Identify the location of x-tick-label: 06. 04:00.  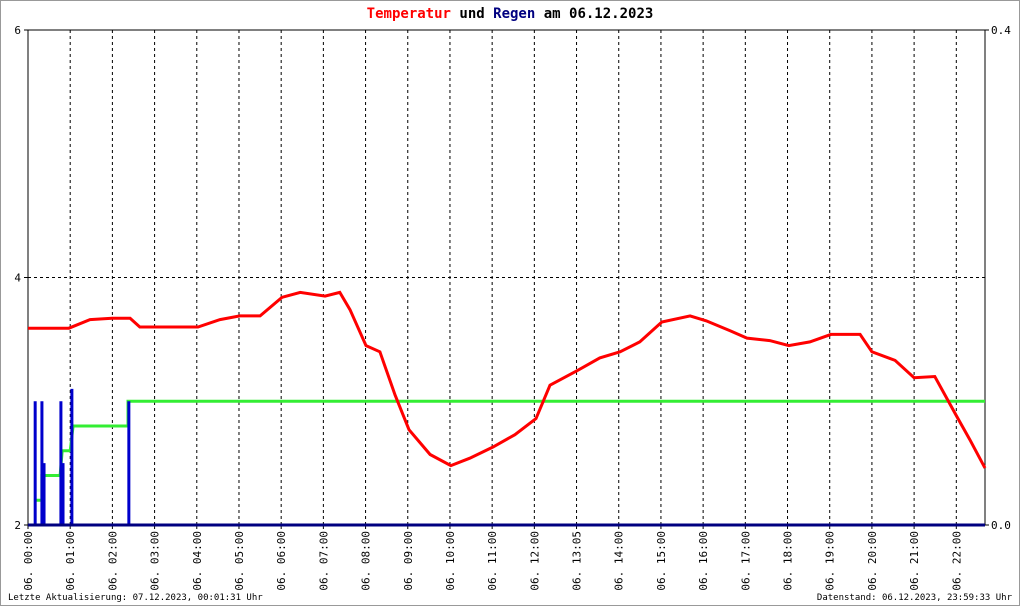
(197, 561).